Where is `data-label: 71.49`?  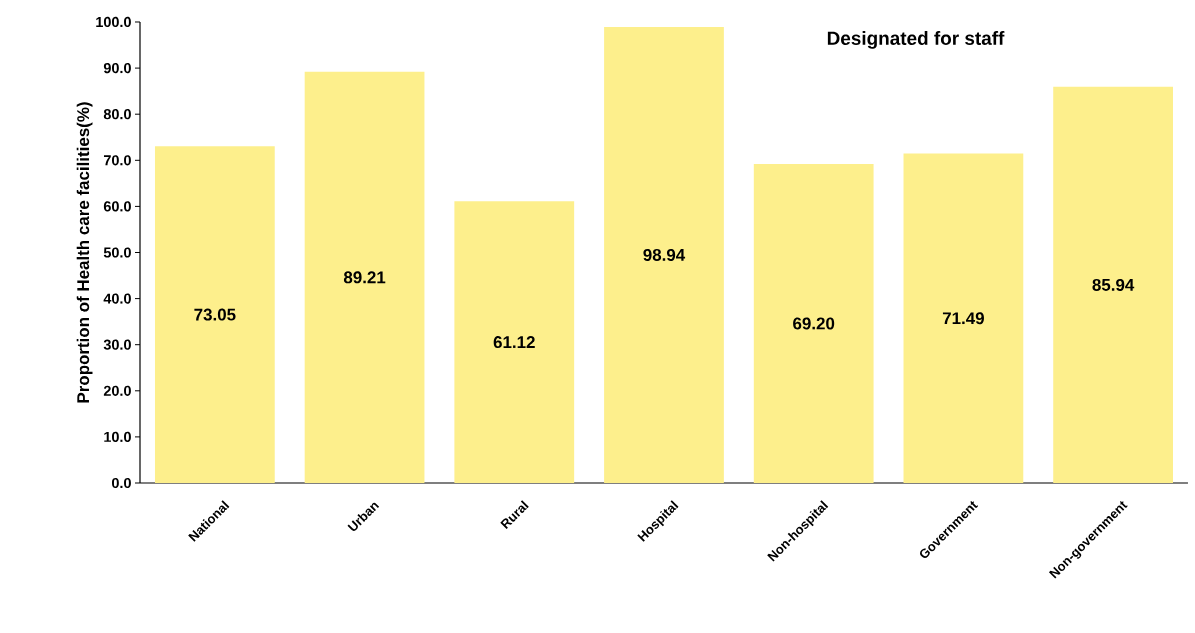
data-label: 71.49 is located at coordinates (963, 318).